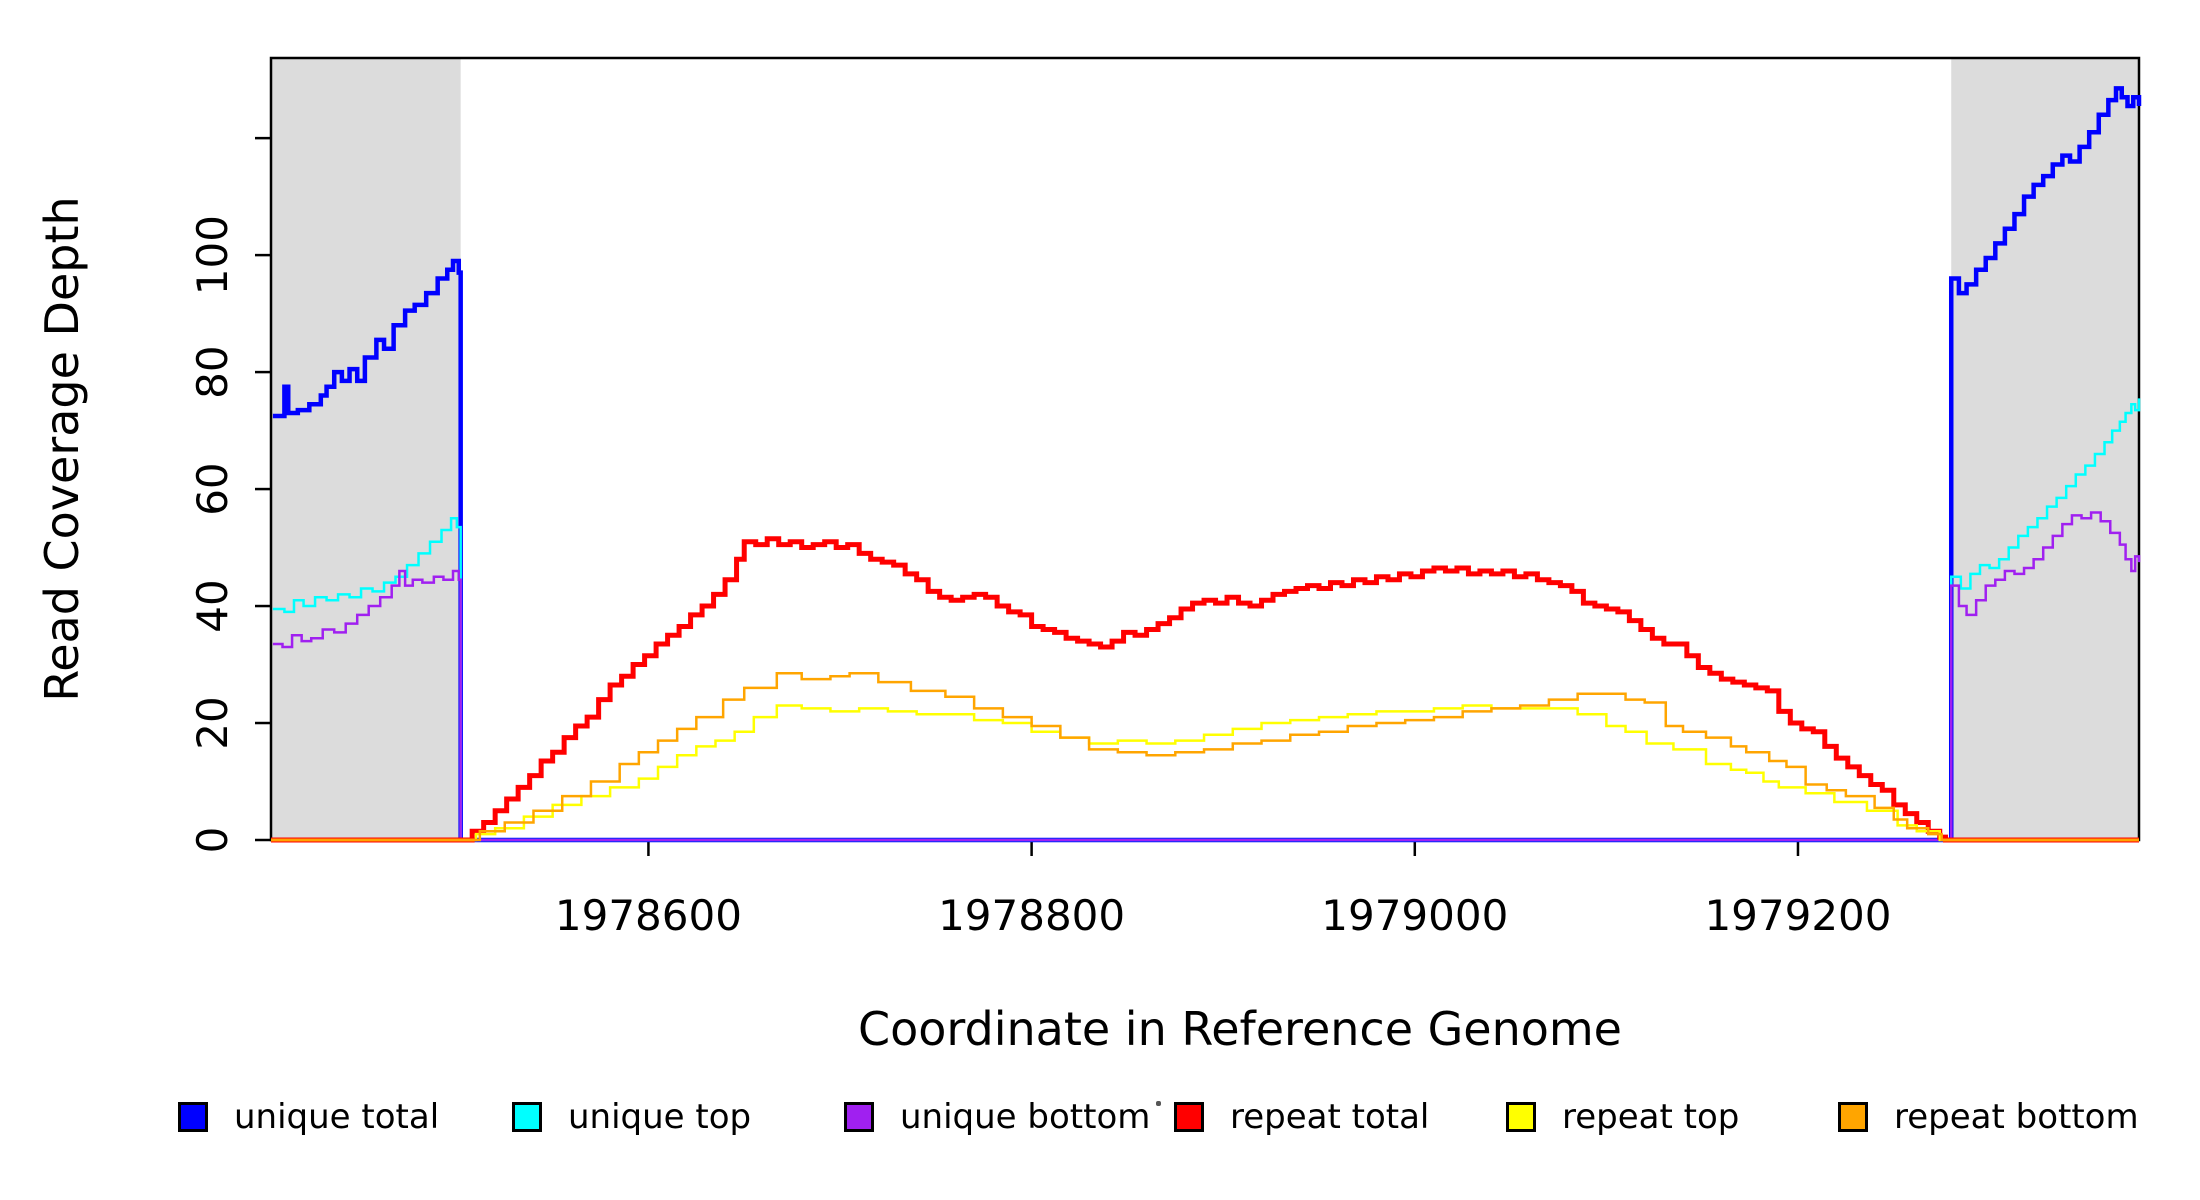 The width and height of the screenshot is (2200, 1200). Describe the element at coordinates (212, 605) in the screenshot. I see `y-axis-tick-label: 40` at that location.